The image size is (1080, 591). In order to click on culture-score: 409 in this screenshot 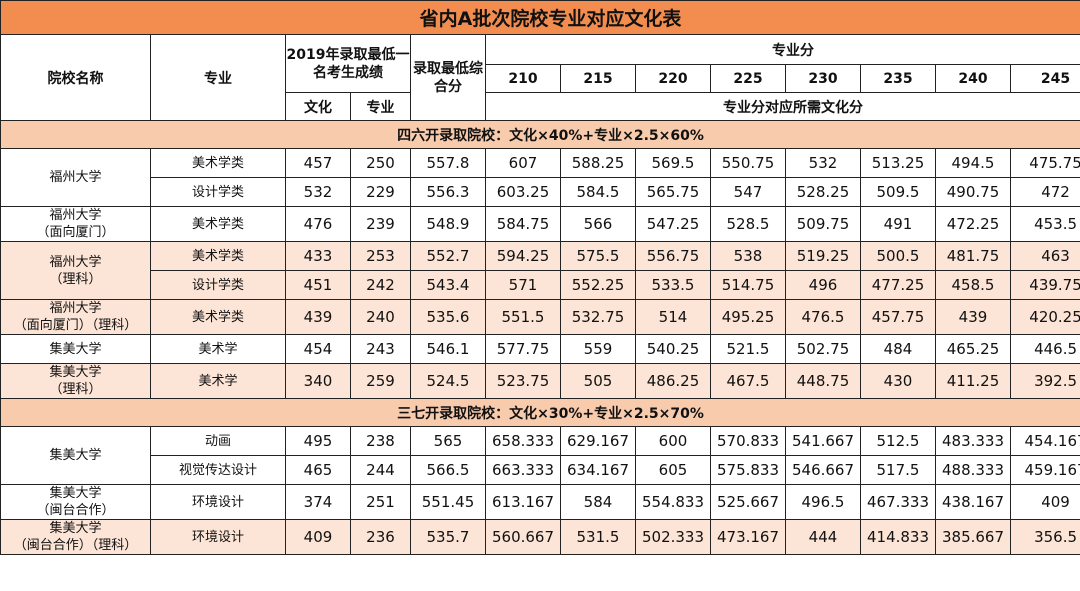, I will do `click(318, 537)`.